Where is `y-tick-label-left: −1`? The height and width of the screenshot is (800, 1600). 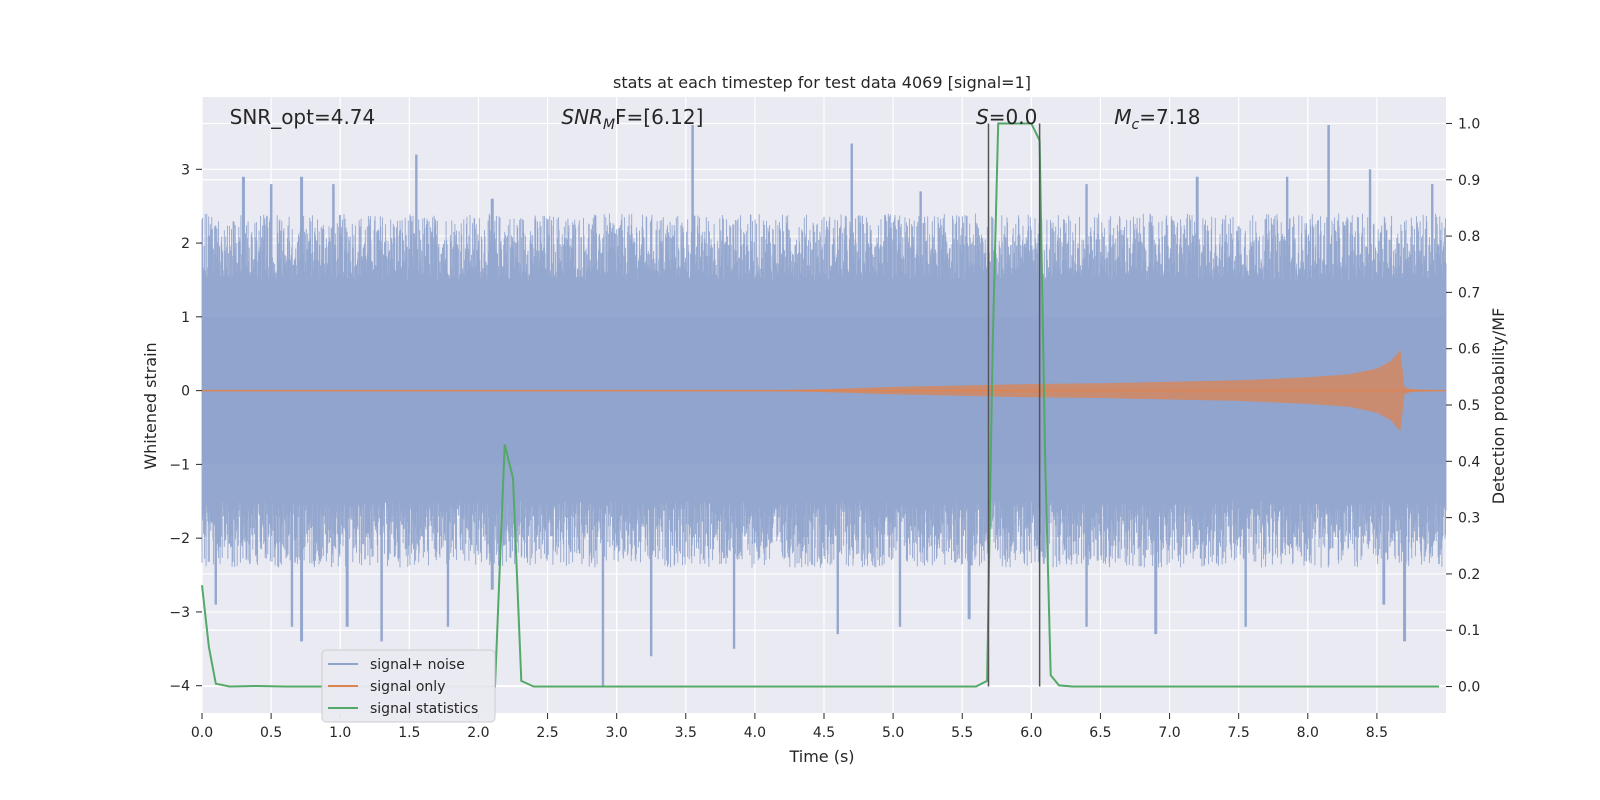 y-tick-label-left: −1 is located at coordinates (179, 465).